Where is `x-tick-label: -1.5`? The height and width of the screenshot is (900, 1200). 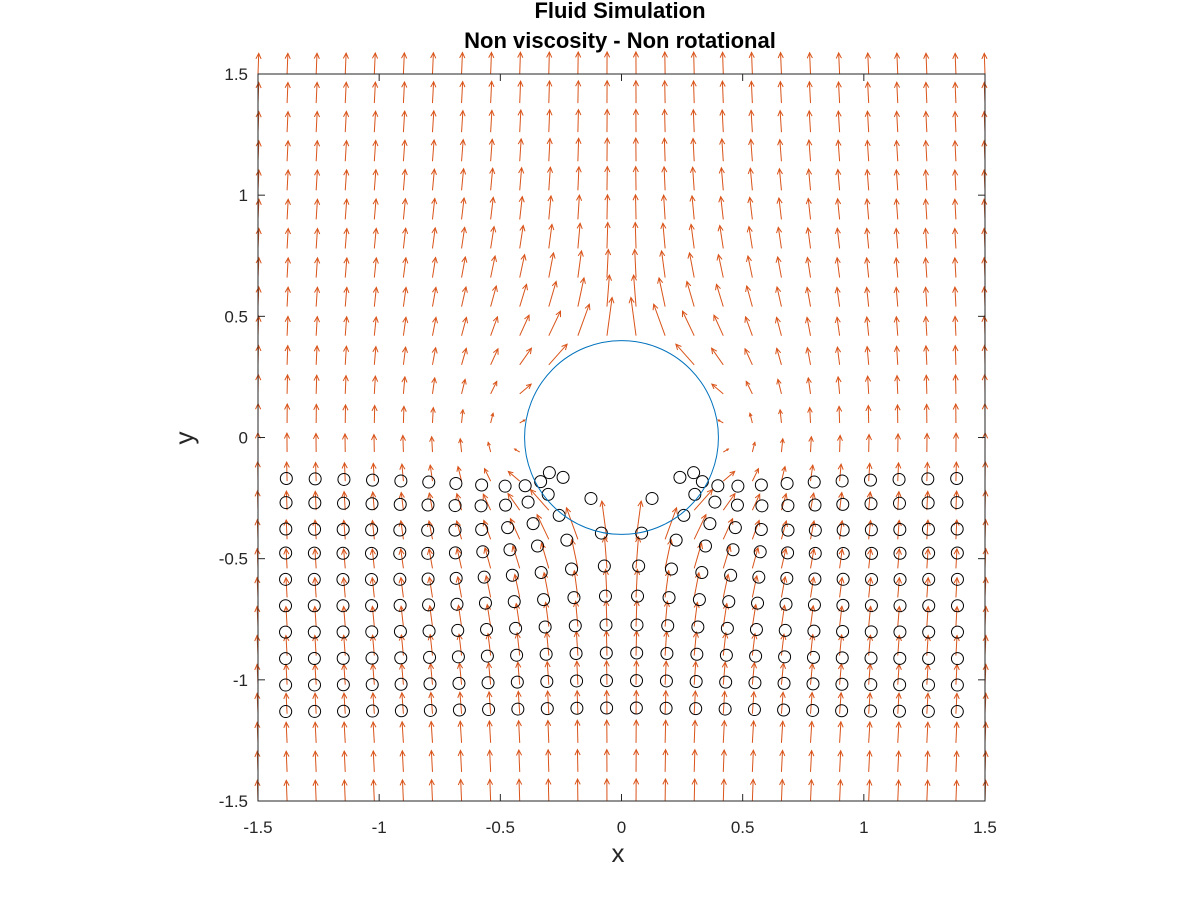 x-tick-label: -1.5 is located at coordinates (257, 827).